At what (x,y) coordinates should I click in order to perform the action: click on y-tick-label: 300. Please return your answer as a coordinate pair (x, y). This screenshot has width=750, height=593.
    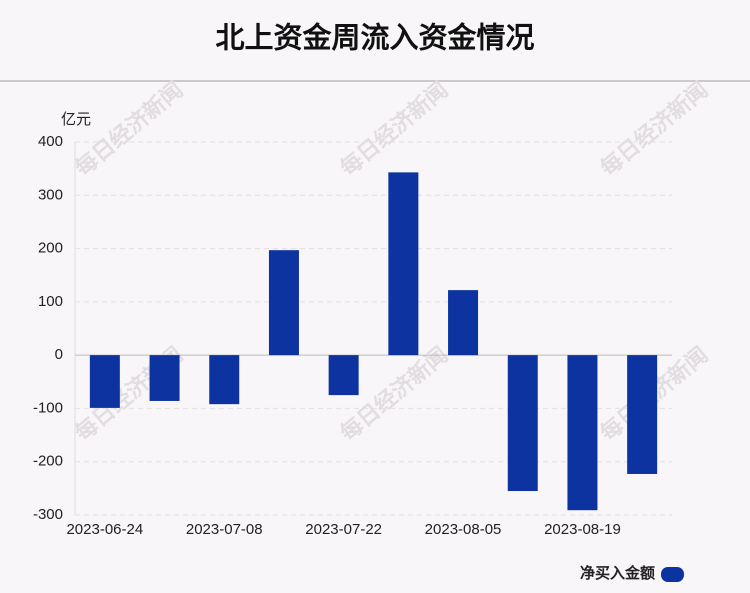
    Looking at the image, I should click on (50, 194).